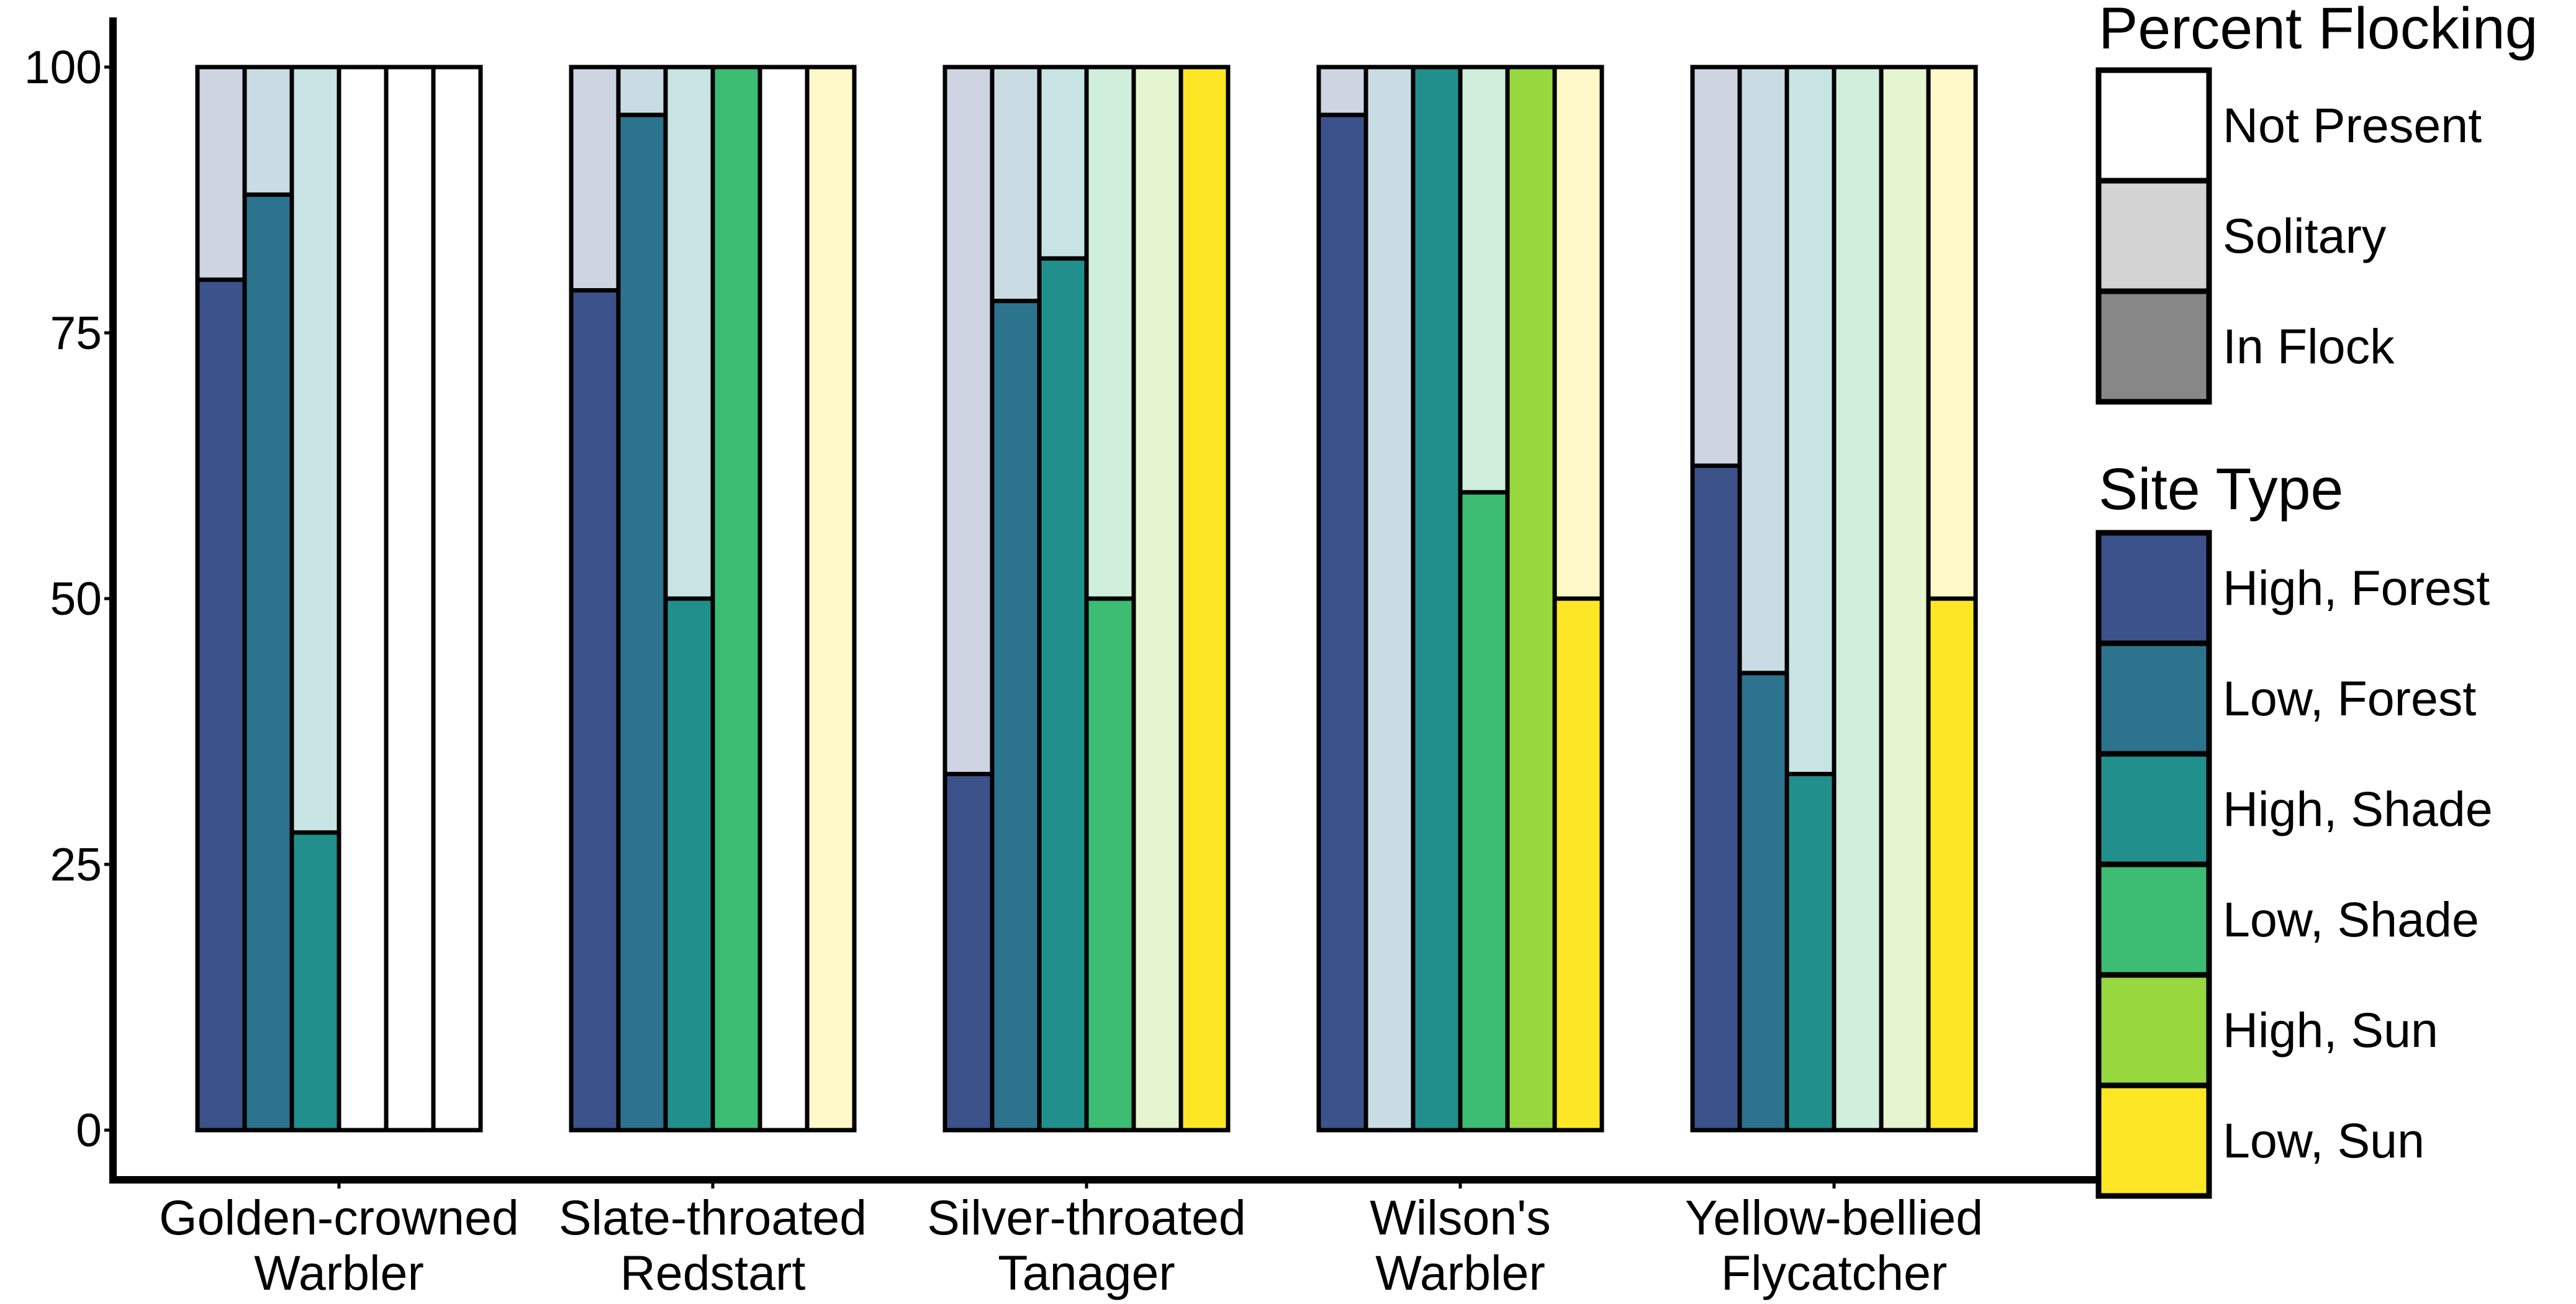 The width and height of the screenshot is (2576, 1304). I want to click on x-tick-label: Redstart, so click(713, 1272).